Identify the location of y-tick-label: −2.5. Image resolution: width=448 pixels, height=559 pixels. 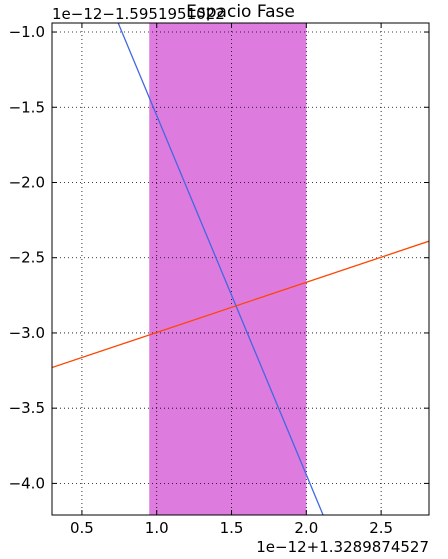
(27, 258).